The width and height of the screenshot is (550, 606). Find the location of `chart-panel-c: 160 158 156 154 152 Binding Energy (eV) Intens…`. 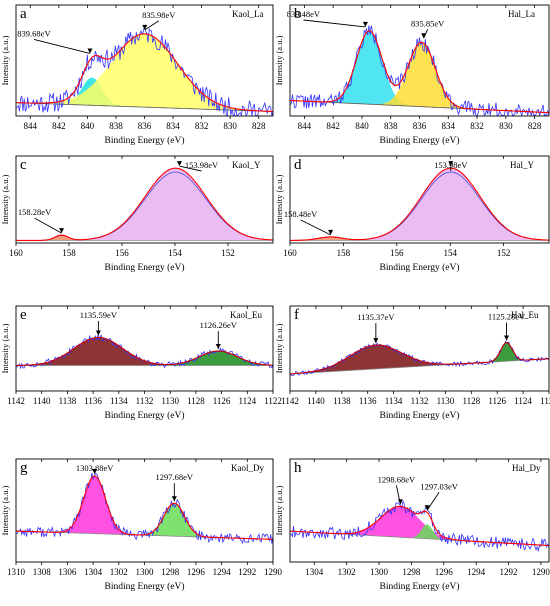

chart-panel-c: 160 158 156 154 152 Binding Energy (eV) Intens… is located at coordinates (137, 214).